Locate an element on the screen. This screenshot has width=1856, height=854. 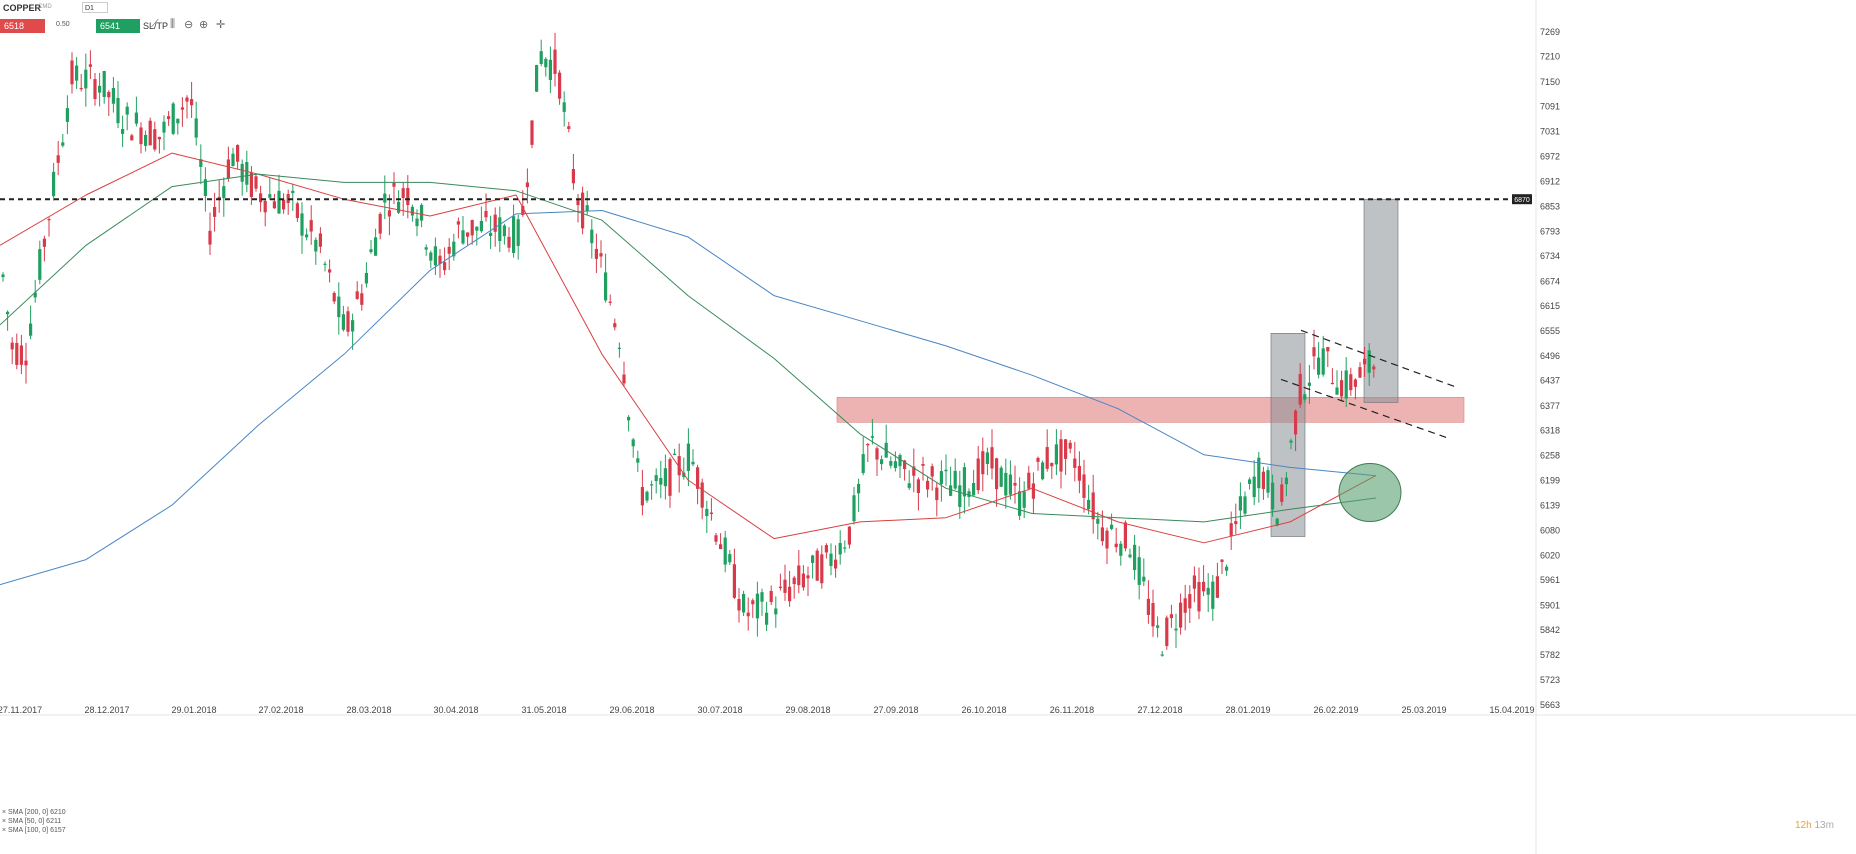
x-tick-label: 27.12.2018 is located at coordinates (1159, 710).